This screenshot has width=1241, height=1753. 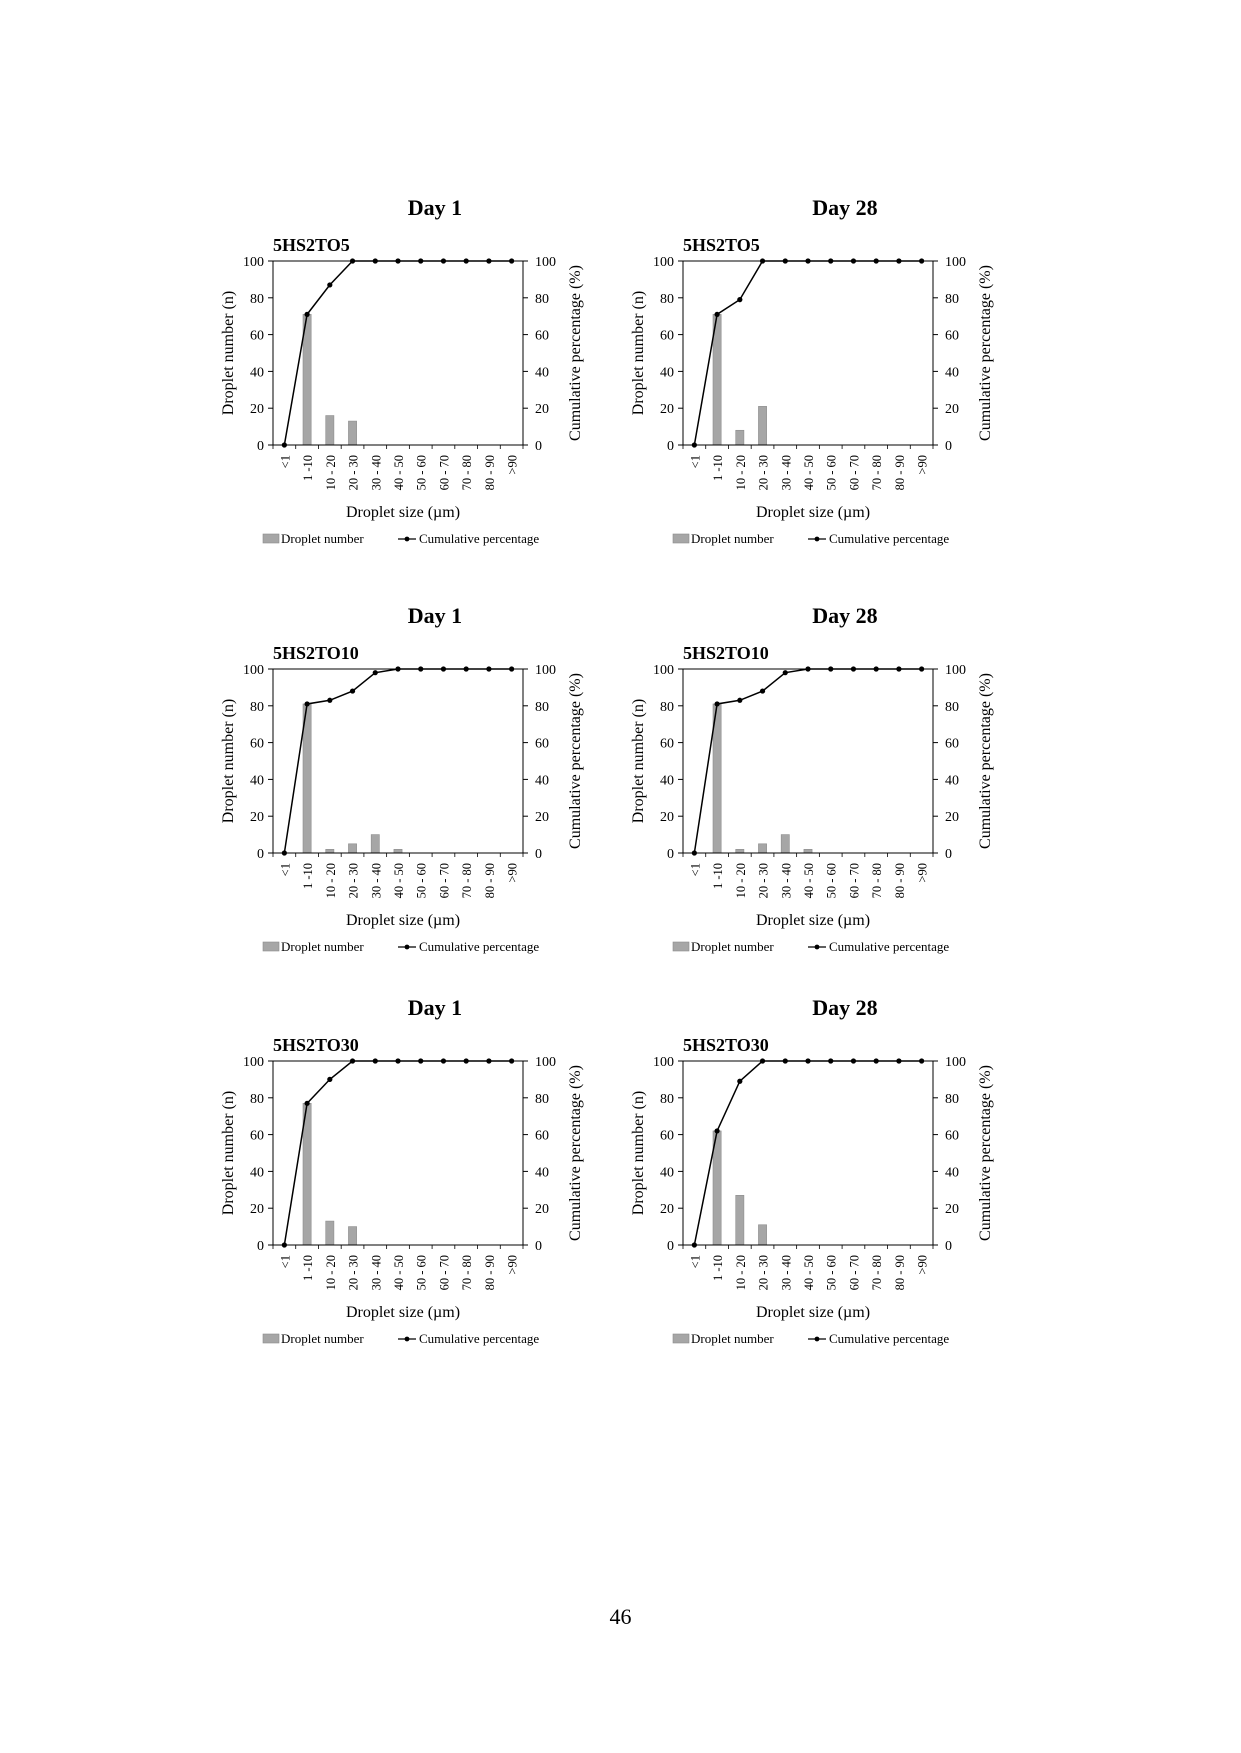 What do you see at coordinates (444, 472) in the screenshot?
I see `x-tick-label: 60 - 70` at bounding box center [444, 472].